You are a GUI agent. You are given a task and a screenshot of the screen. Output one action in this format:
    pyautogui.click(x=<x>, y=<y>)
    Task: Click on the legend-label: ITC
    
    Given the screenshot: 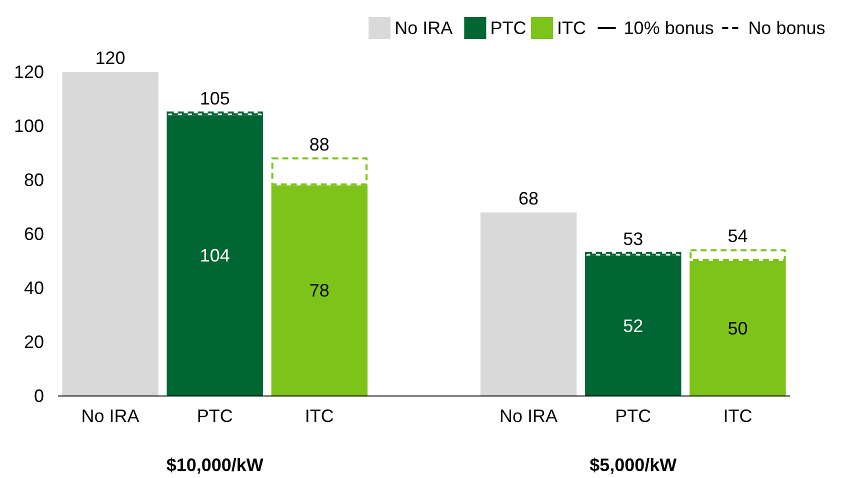 What is the action you would take?
    pyautogui.click(x=571, y=28)
    